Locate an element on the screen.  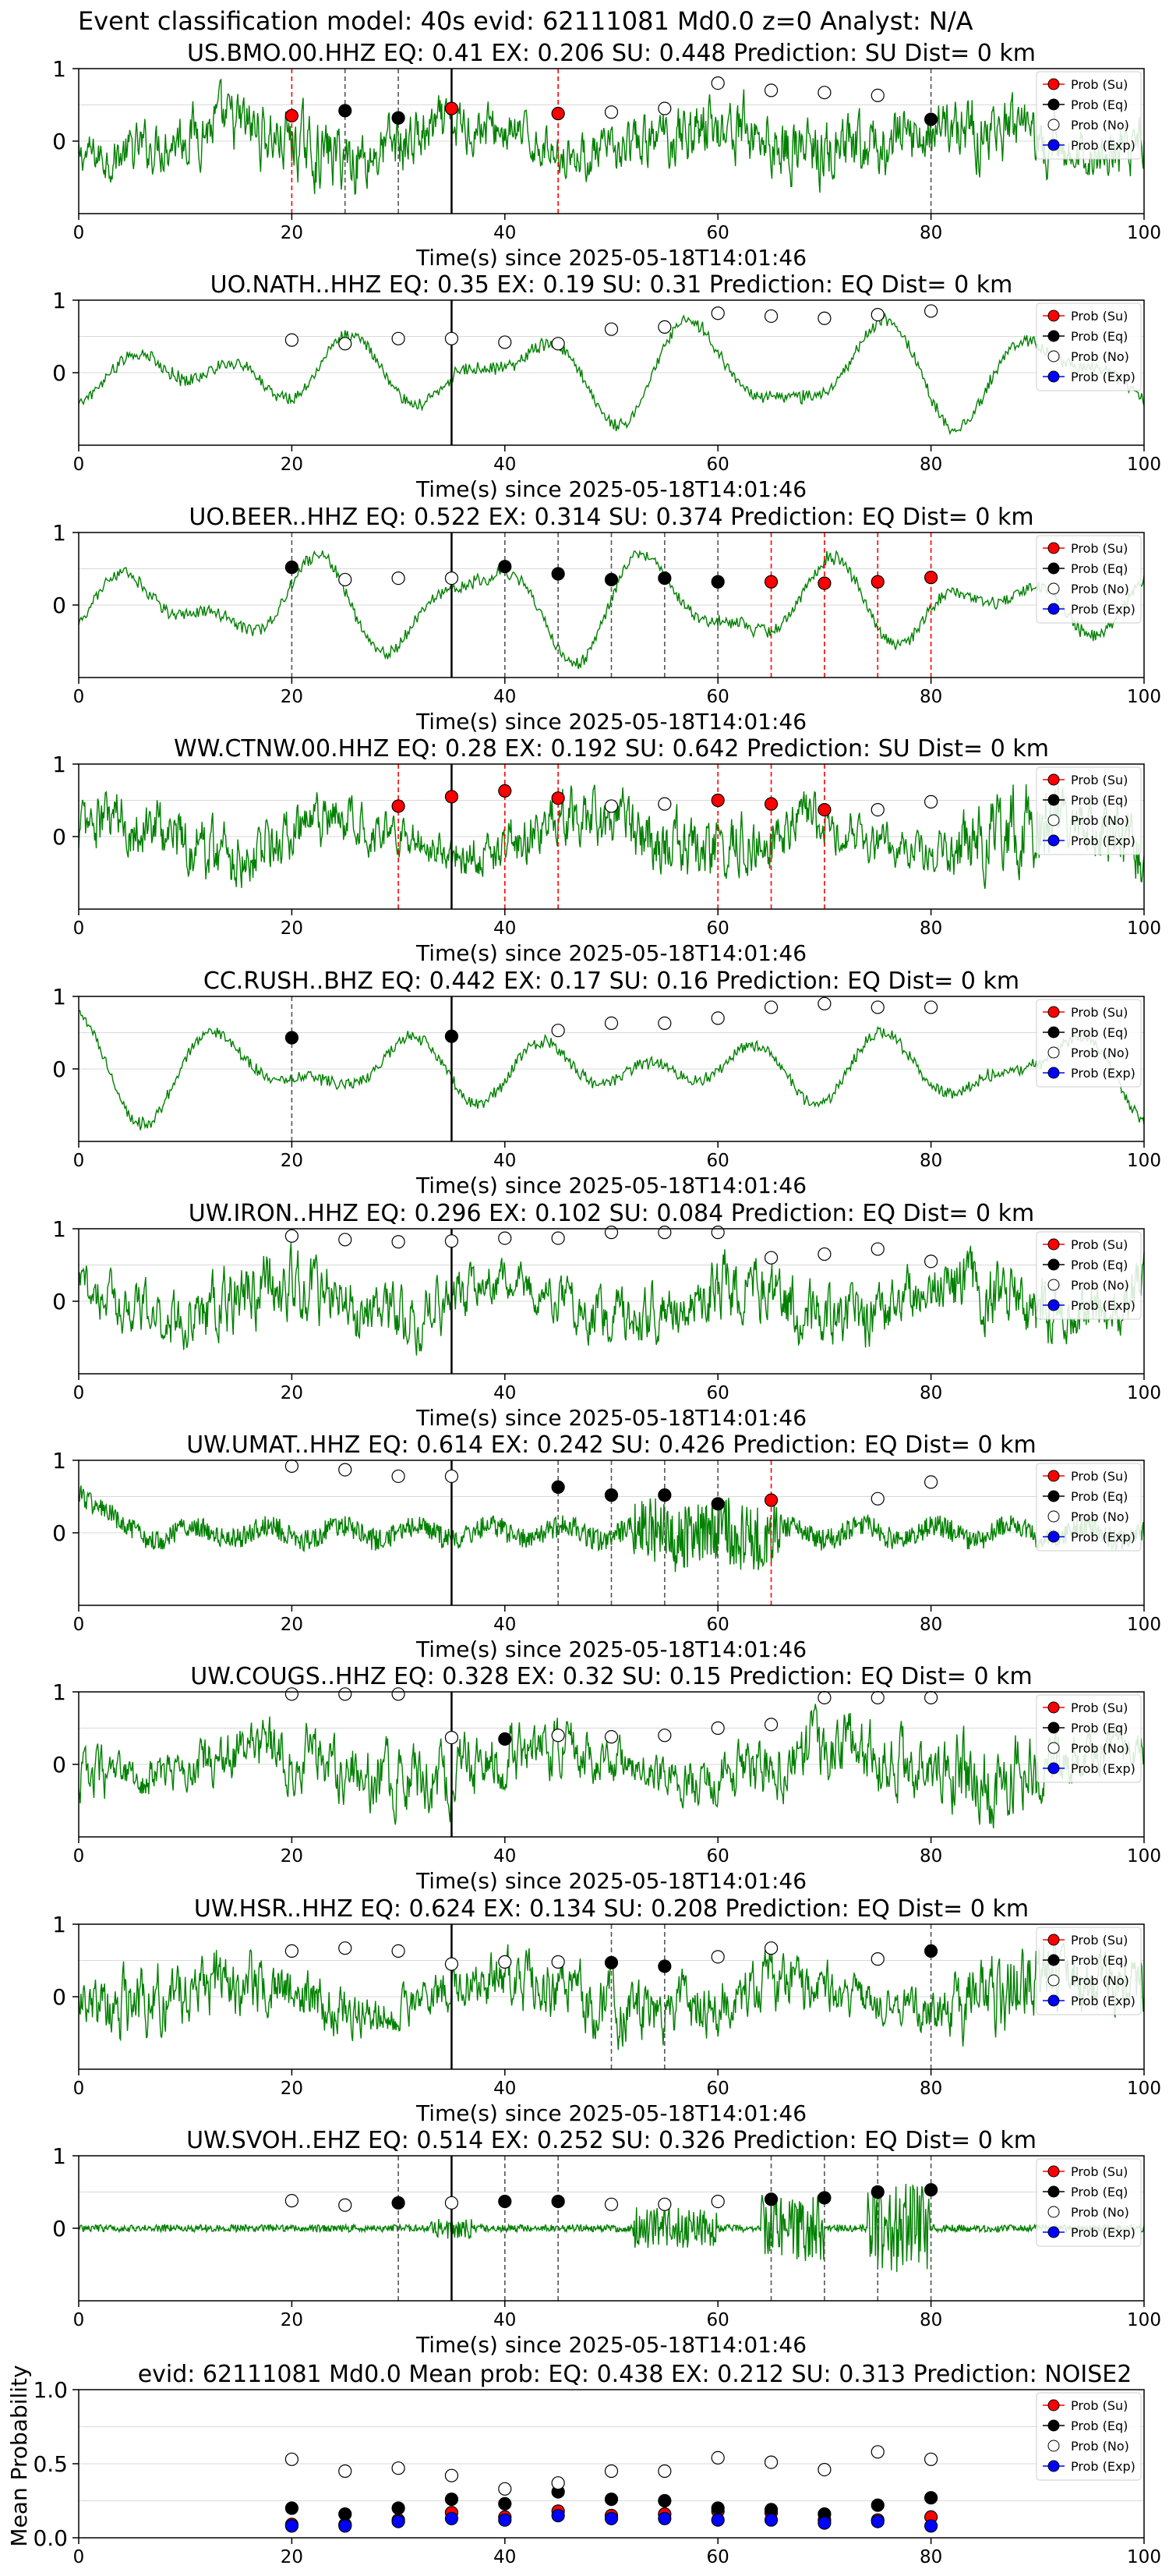
legend-label: Prob (Eq) is located at coordinates (1099, 1728).